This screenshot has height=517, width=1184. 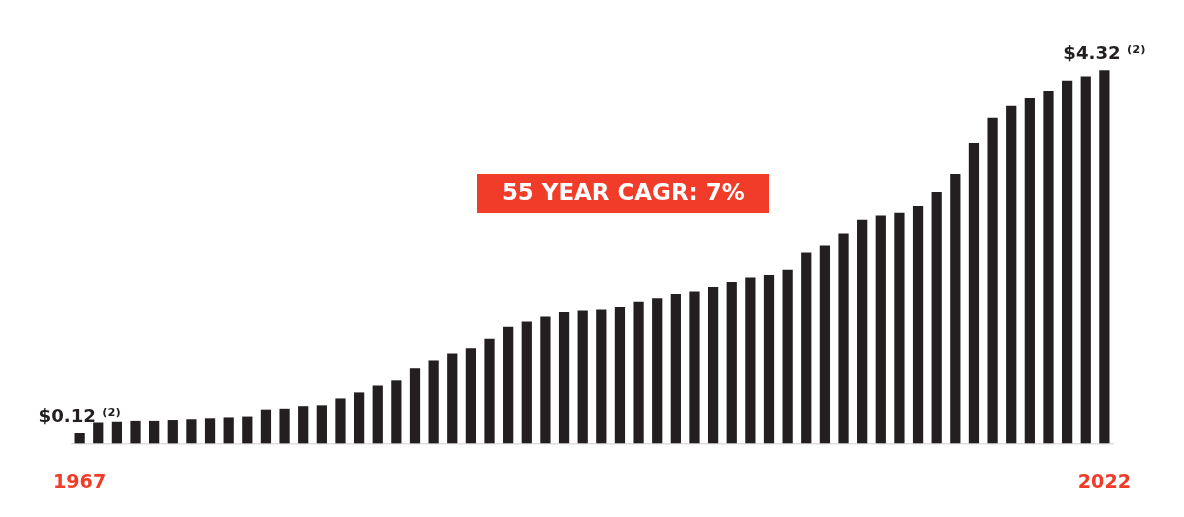 What do you see at coordinates (1104, 481) in the screenshot?
I see `x-tick-label: 2022` at bounding box center [1104, 481].